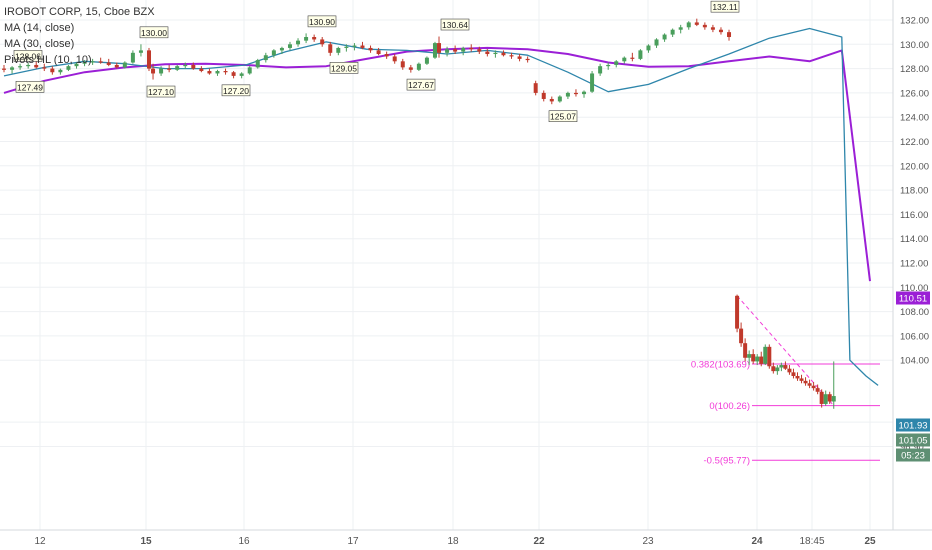  What do you see at coordinates (811, 541) in the screenshot?
I see `time-tick-label: 18:45` at bounding box center [811, 541].